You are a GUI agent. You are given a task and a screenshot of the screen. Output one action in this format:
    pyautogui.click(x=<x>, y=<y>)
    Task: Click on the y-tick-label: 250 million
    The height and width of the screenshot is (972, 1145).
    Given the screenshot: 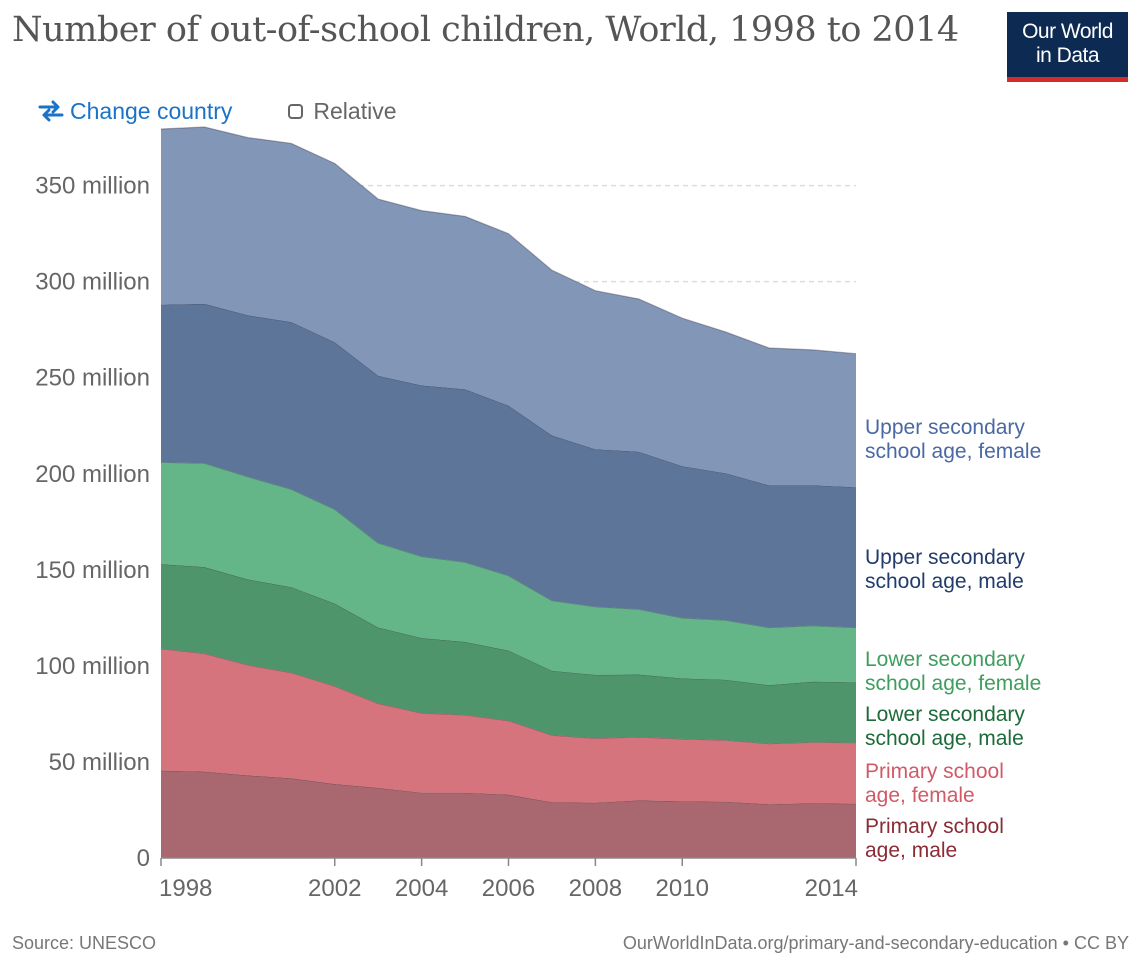 What is the action you would take?
    pyautogui.click(x=92, y=378)
    